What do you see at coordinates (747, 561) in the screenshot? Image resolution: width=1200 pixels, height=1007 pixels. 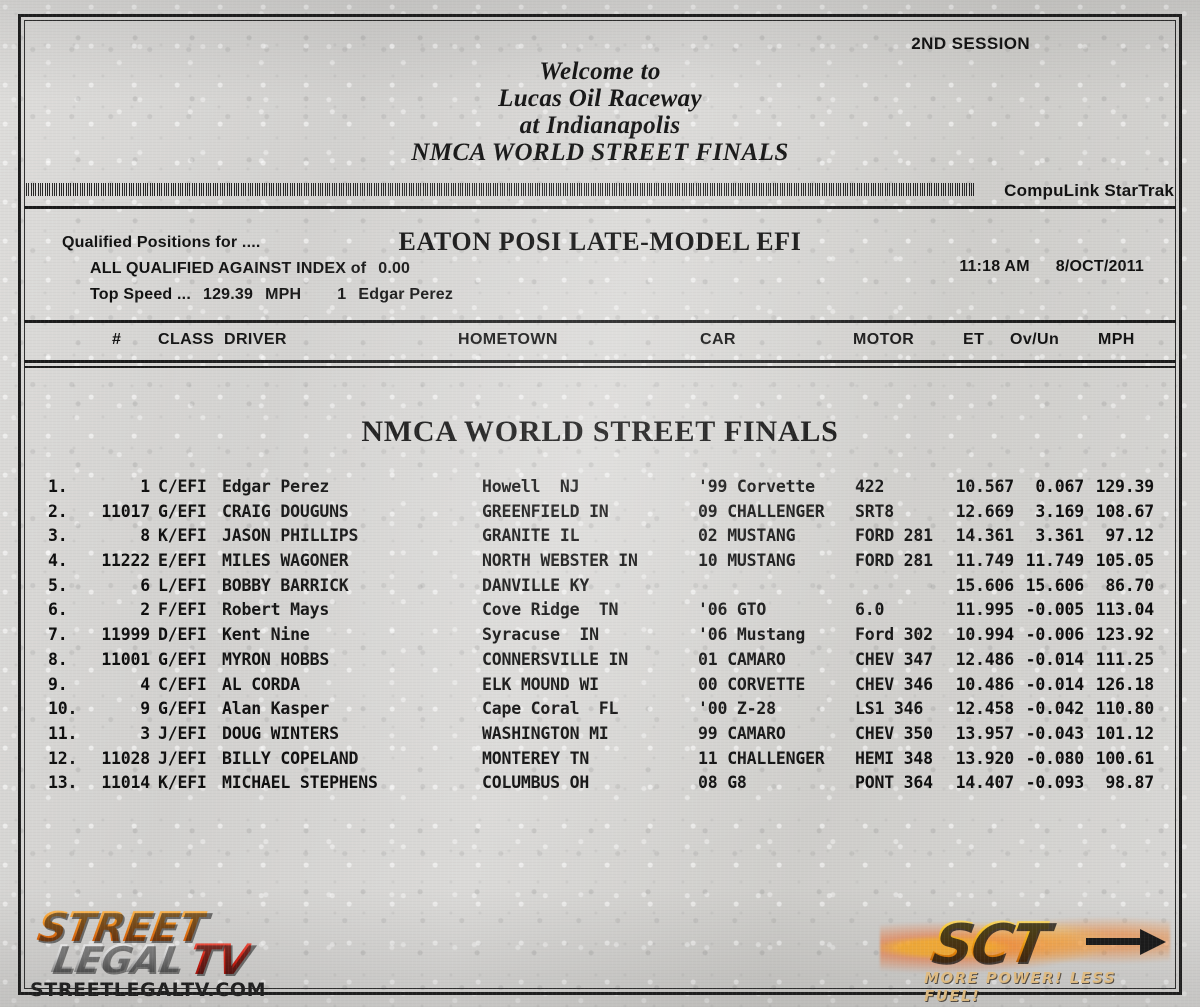 I see `row-car: 10 MUSTANG` at bounding box center [747, 561].